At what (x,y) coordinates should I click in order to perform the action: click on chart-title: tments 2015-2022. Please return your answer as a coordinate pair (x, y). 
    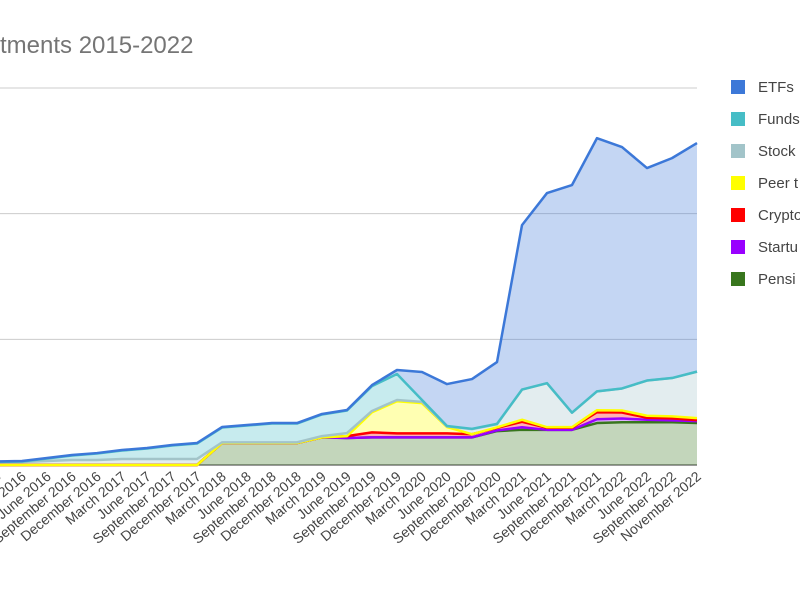
    Looking at the image, I should click on (96, 45).